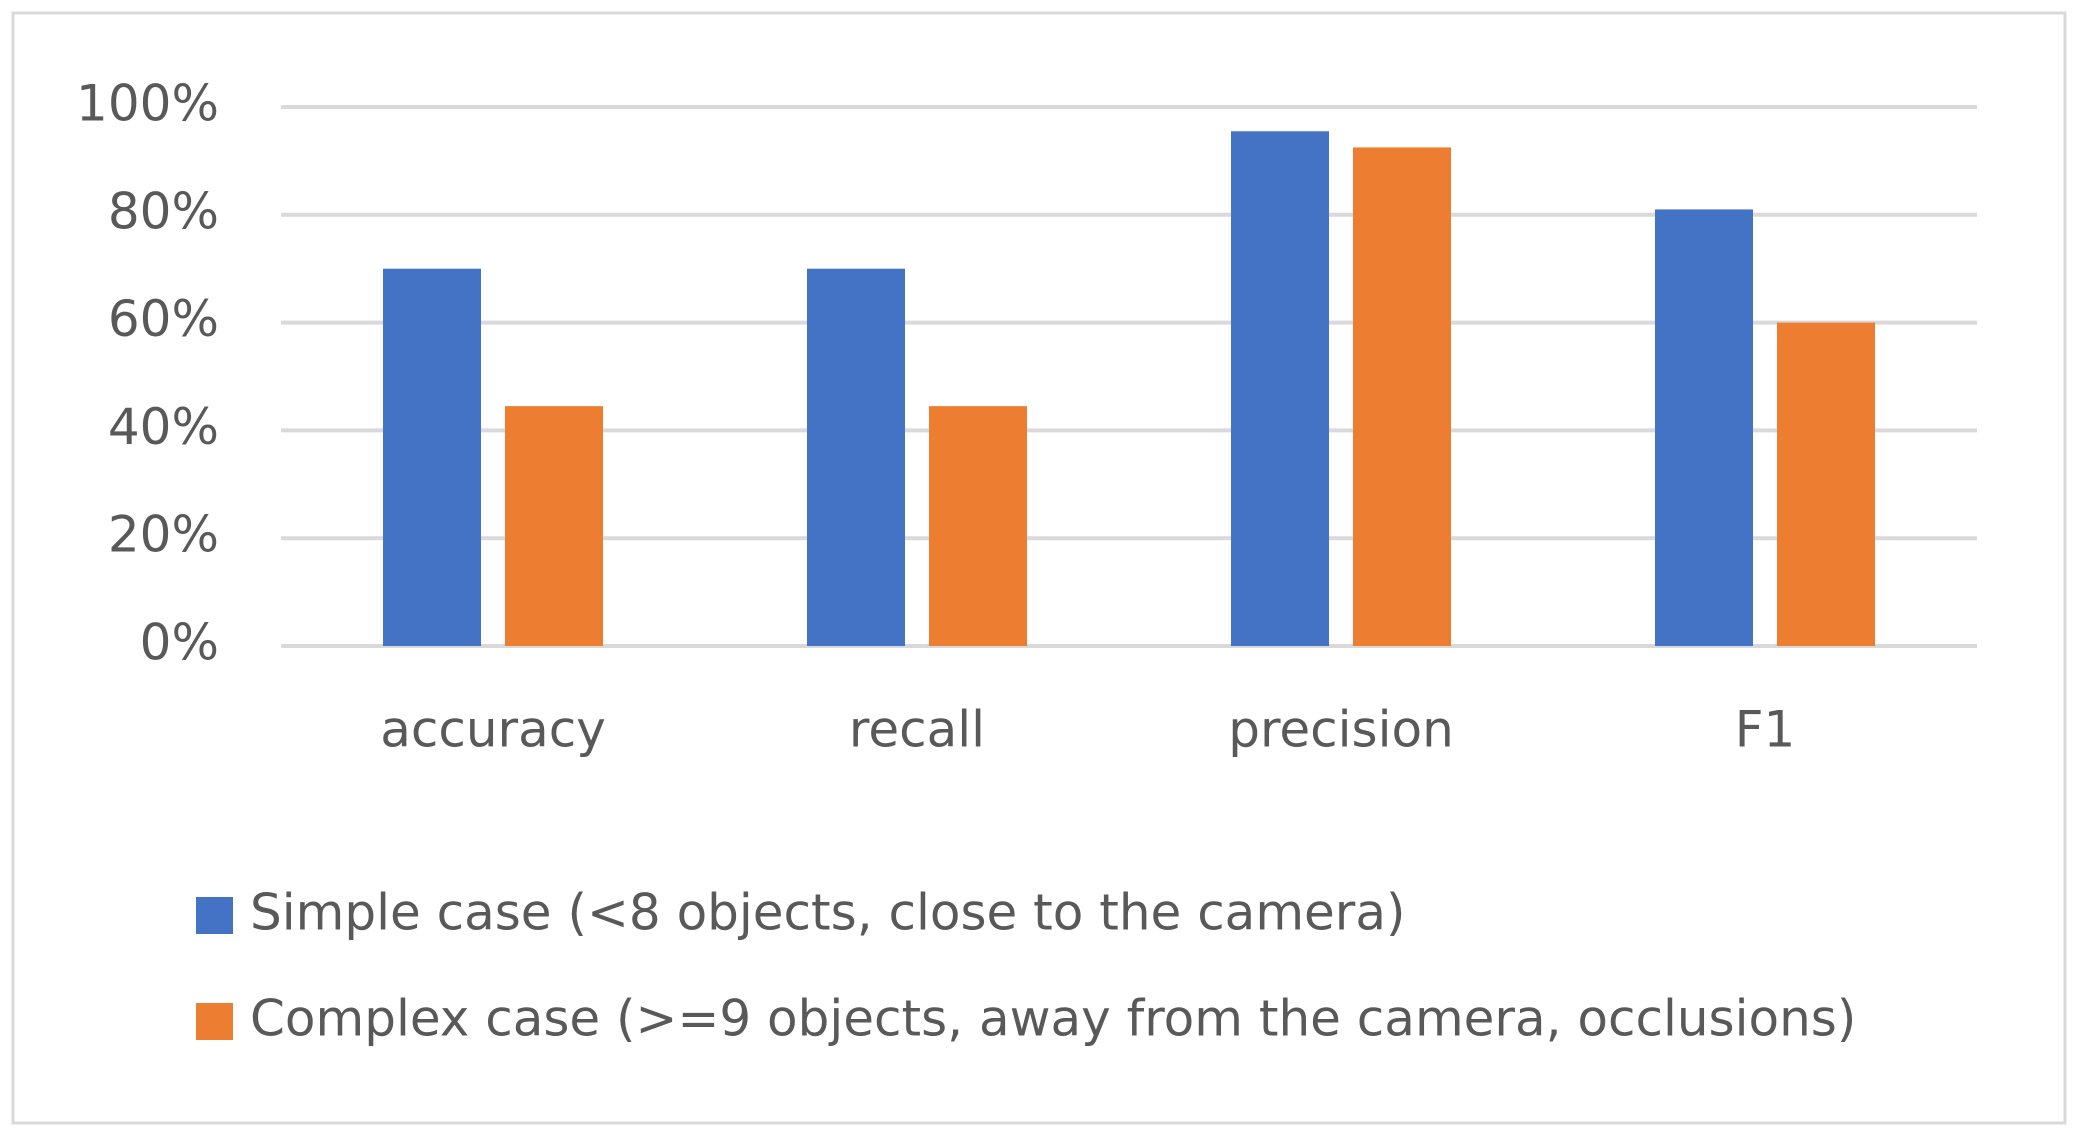 The image size is (2081, 1137). I want to click on y-tick-label: 40%, so click(163, 427).